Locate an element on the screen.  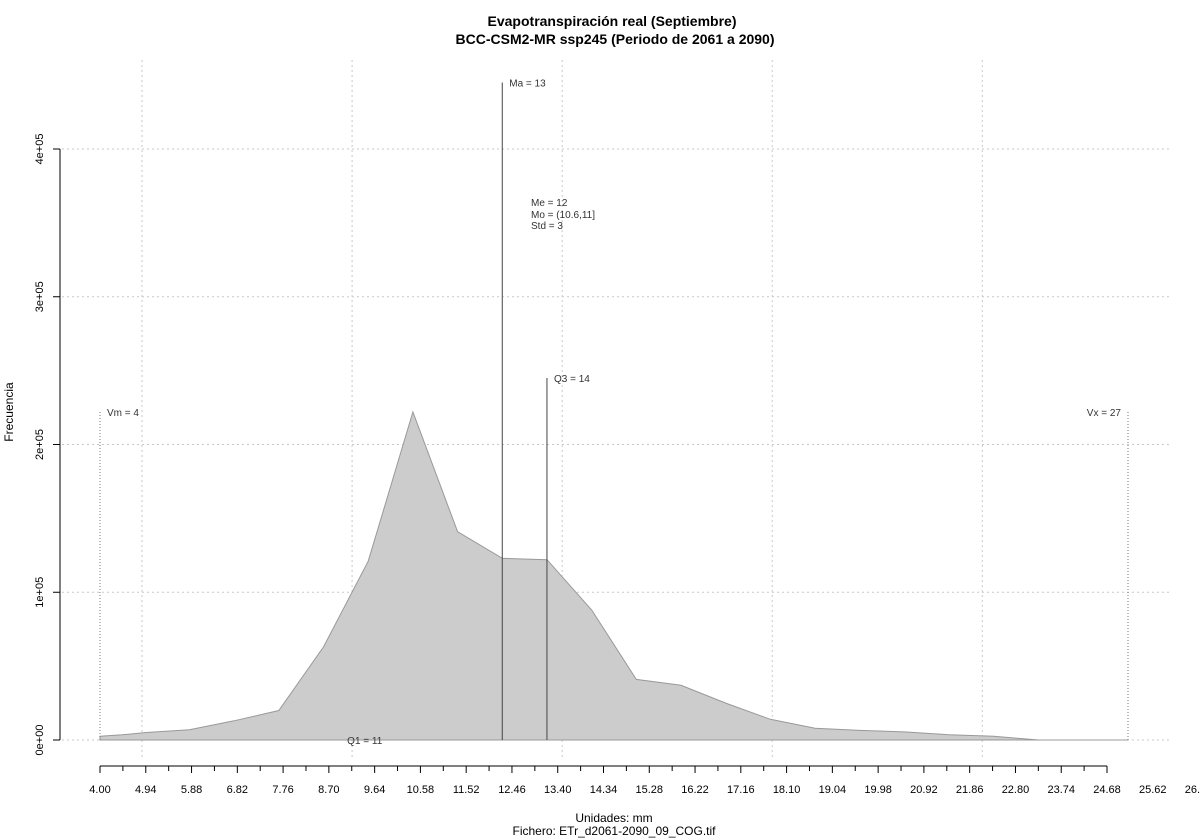
x-tick-label: 13.40 is located at coordinates (558, 790).